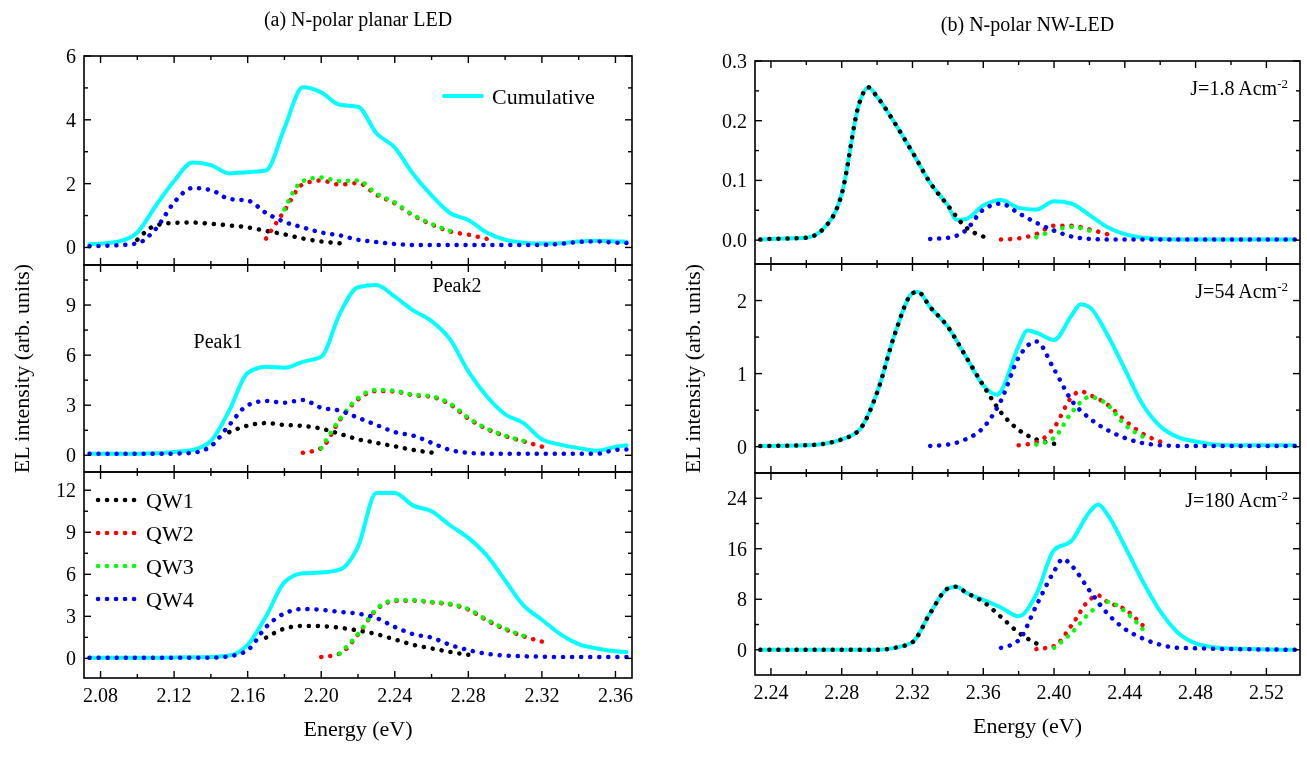 This screenshot has width=1307, height=763. I want to click on y-tick-label: 16, so click(737, 548).